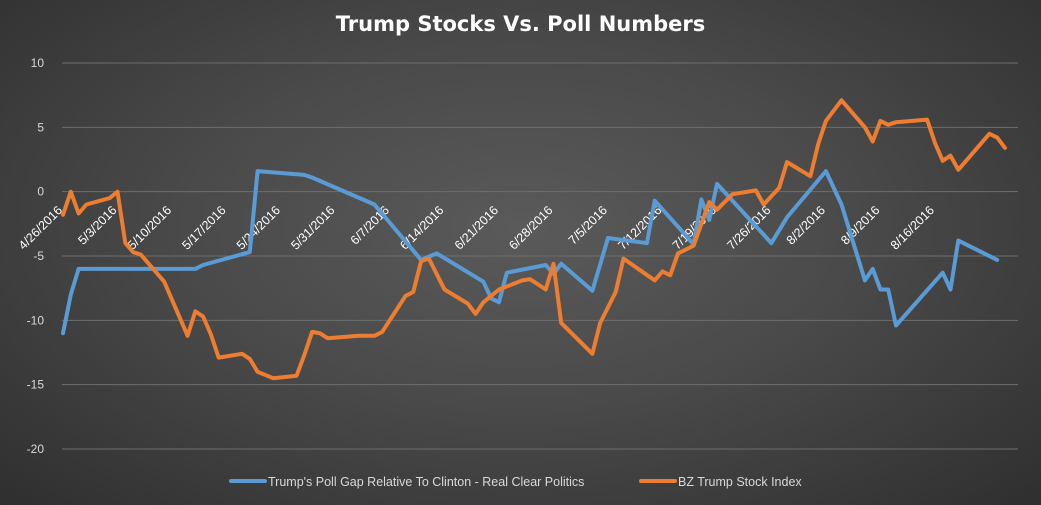  I want to click on y-tick-label: -10, so click(36, 320).